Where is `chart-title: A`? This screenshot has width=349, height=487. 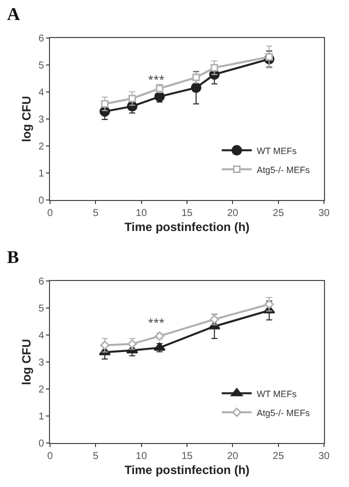
chart-title: A is located at coordinates (13, 14).